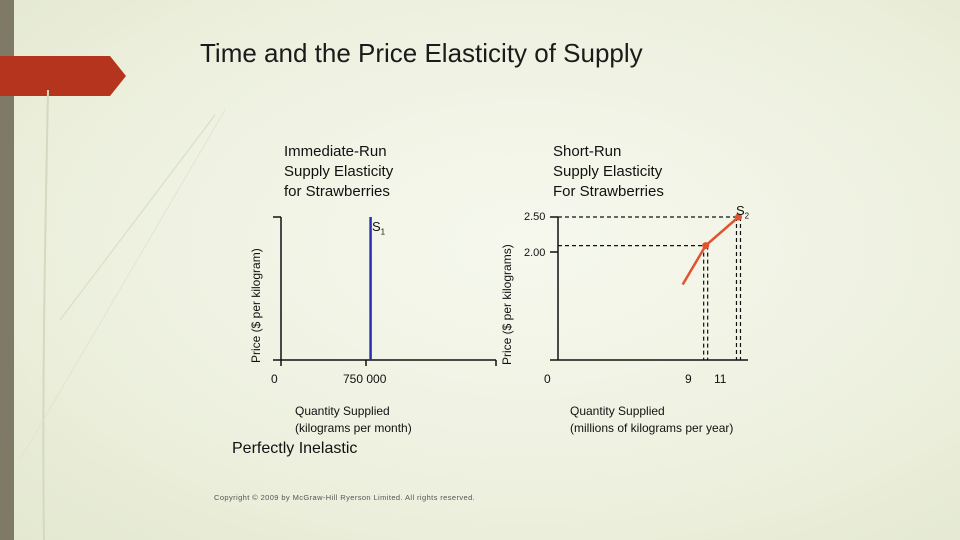  Describe the element at coordinates (720, 379) in the screenshot. I see `chart2-x-tick-label: 11` at that location.